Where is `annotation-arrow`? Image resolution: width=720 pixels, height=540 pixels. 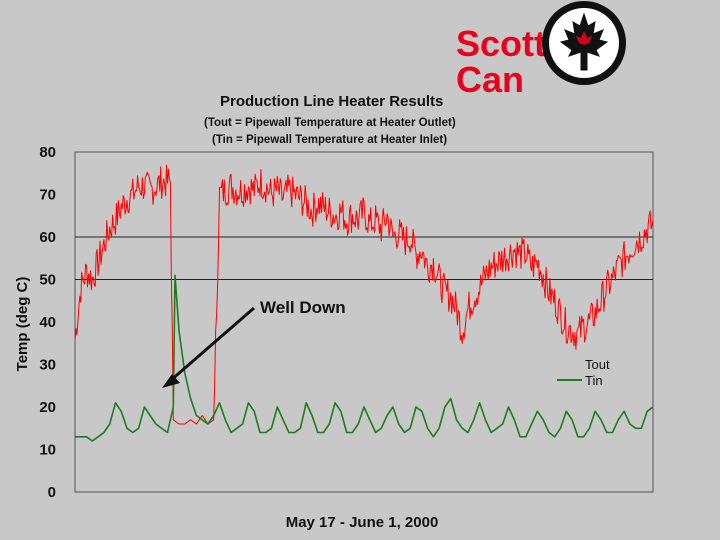 annotation-arrow is located at coordinates (212, 344).